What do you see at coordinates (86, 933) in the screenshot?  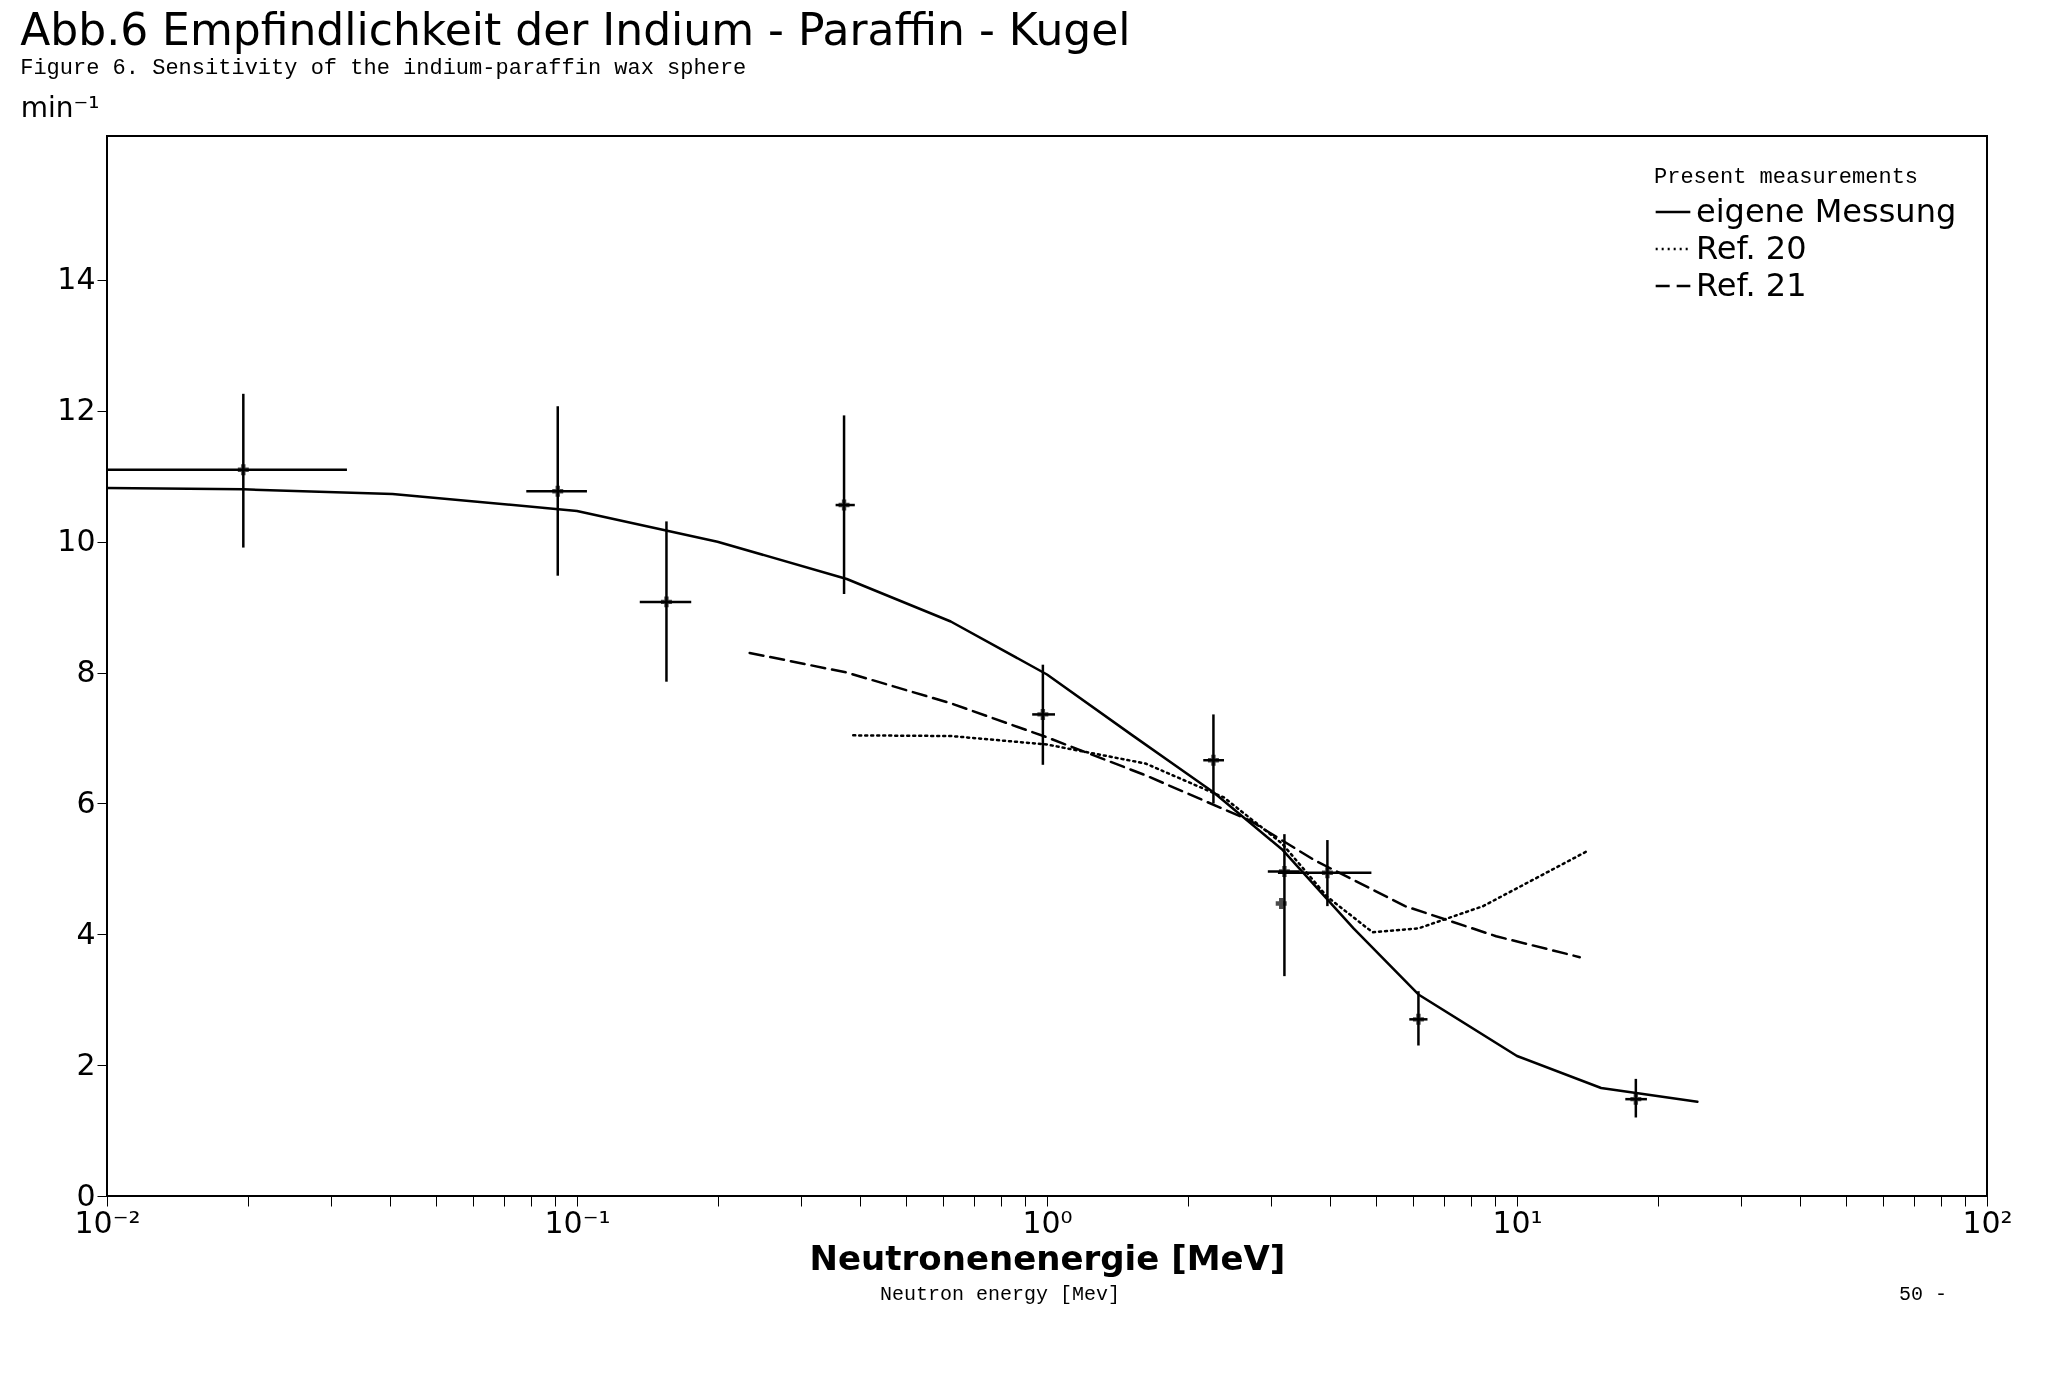 I see `y-tick-label: 4` at bounding box center [86, 933].